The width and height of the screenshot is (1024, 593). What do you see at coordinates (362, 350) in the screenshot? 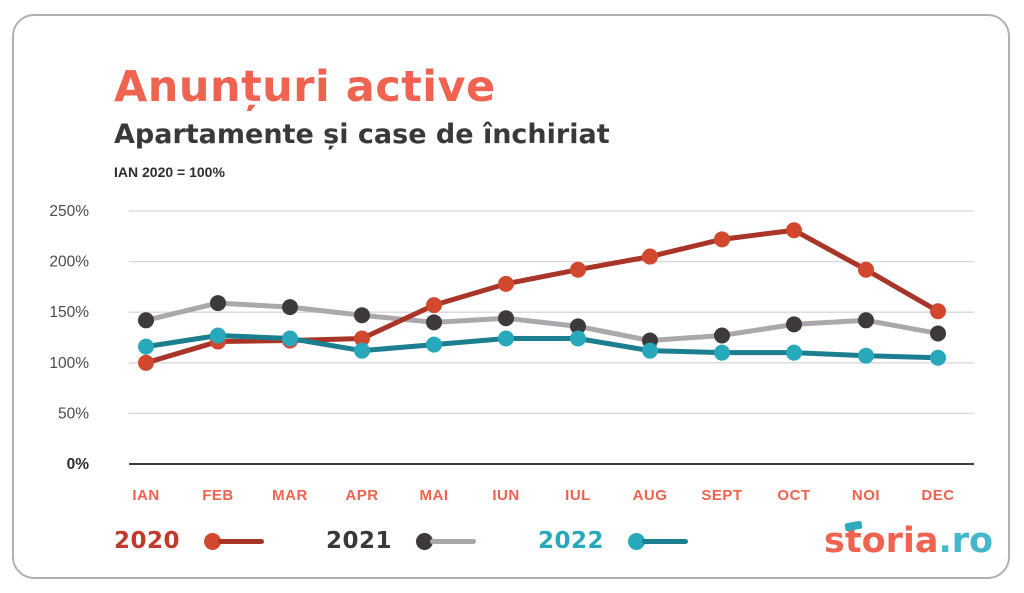
I see `data-point-2022-APR` at bounding box center [362, 350].